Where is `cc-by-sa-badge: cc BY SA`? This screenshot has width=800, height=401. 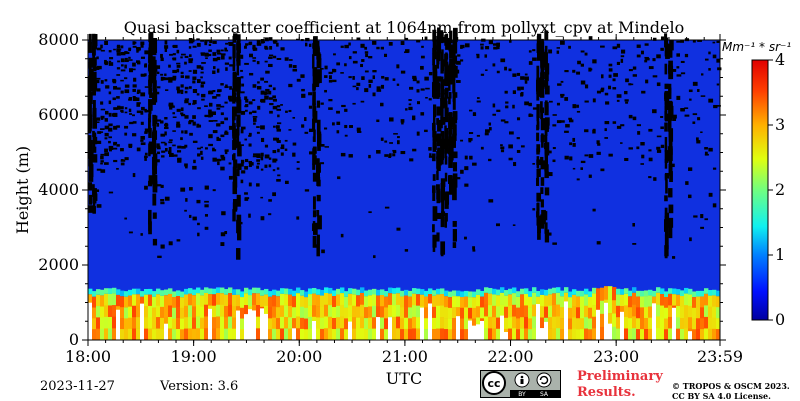 cc-by-sa-badge: cc BY SA is located at coordinates (520, 384).